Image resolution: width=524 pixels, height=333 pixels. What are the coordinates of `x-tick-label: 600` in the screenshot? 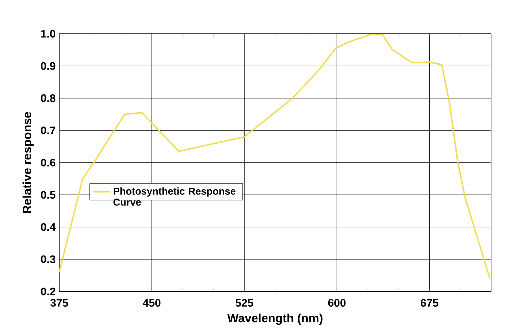 It's located at (337, 303).